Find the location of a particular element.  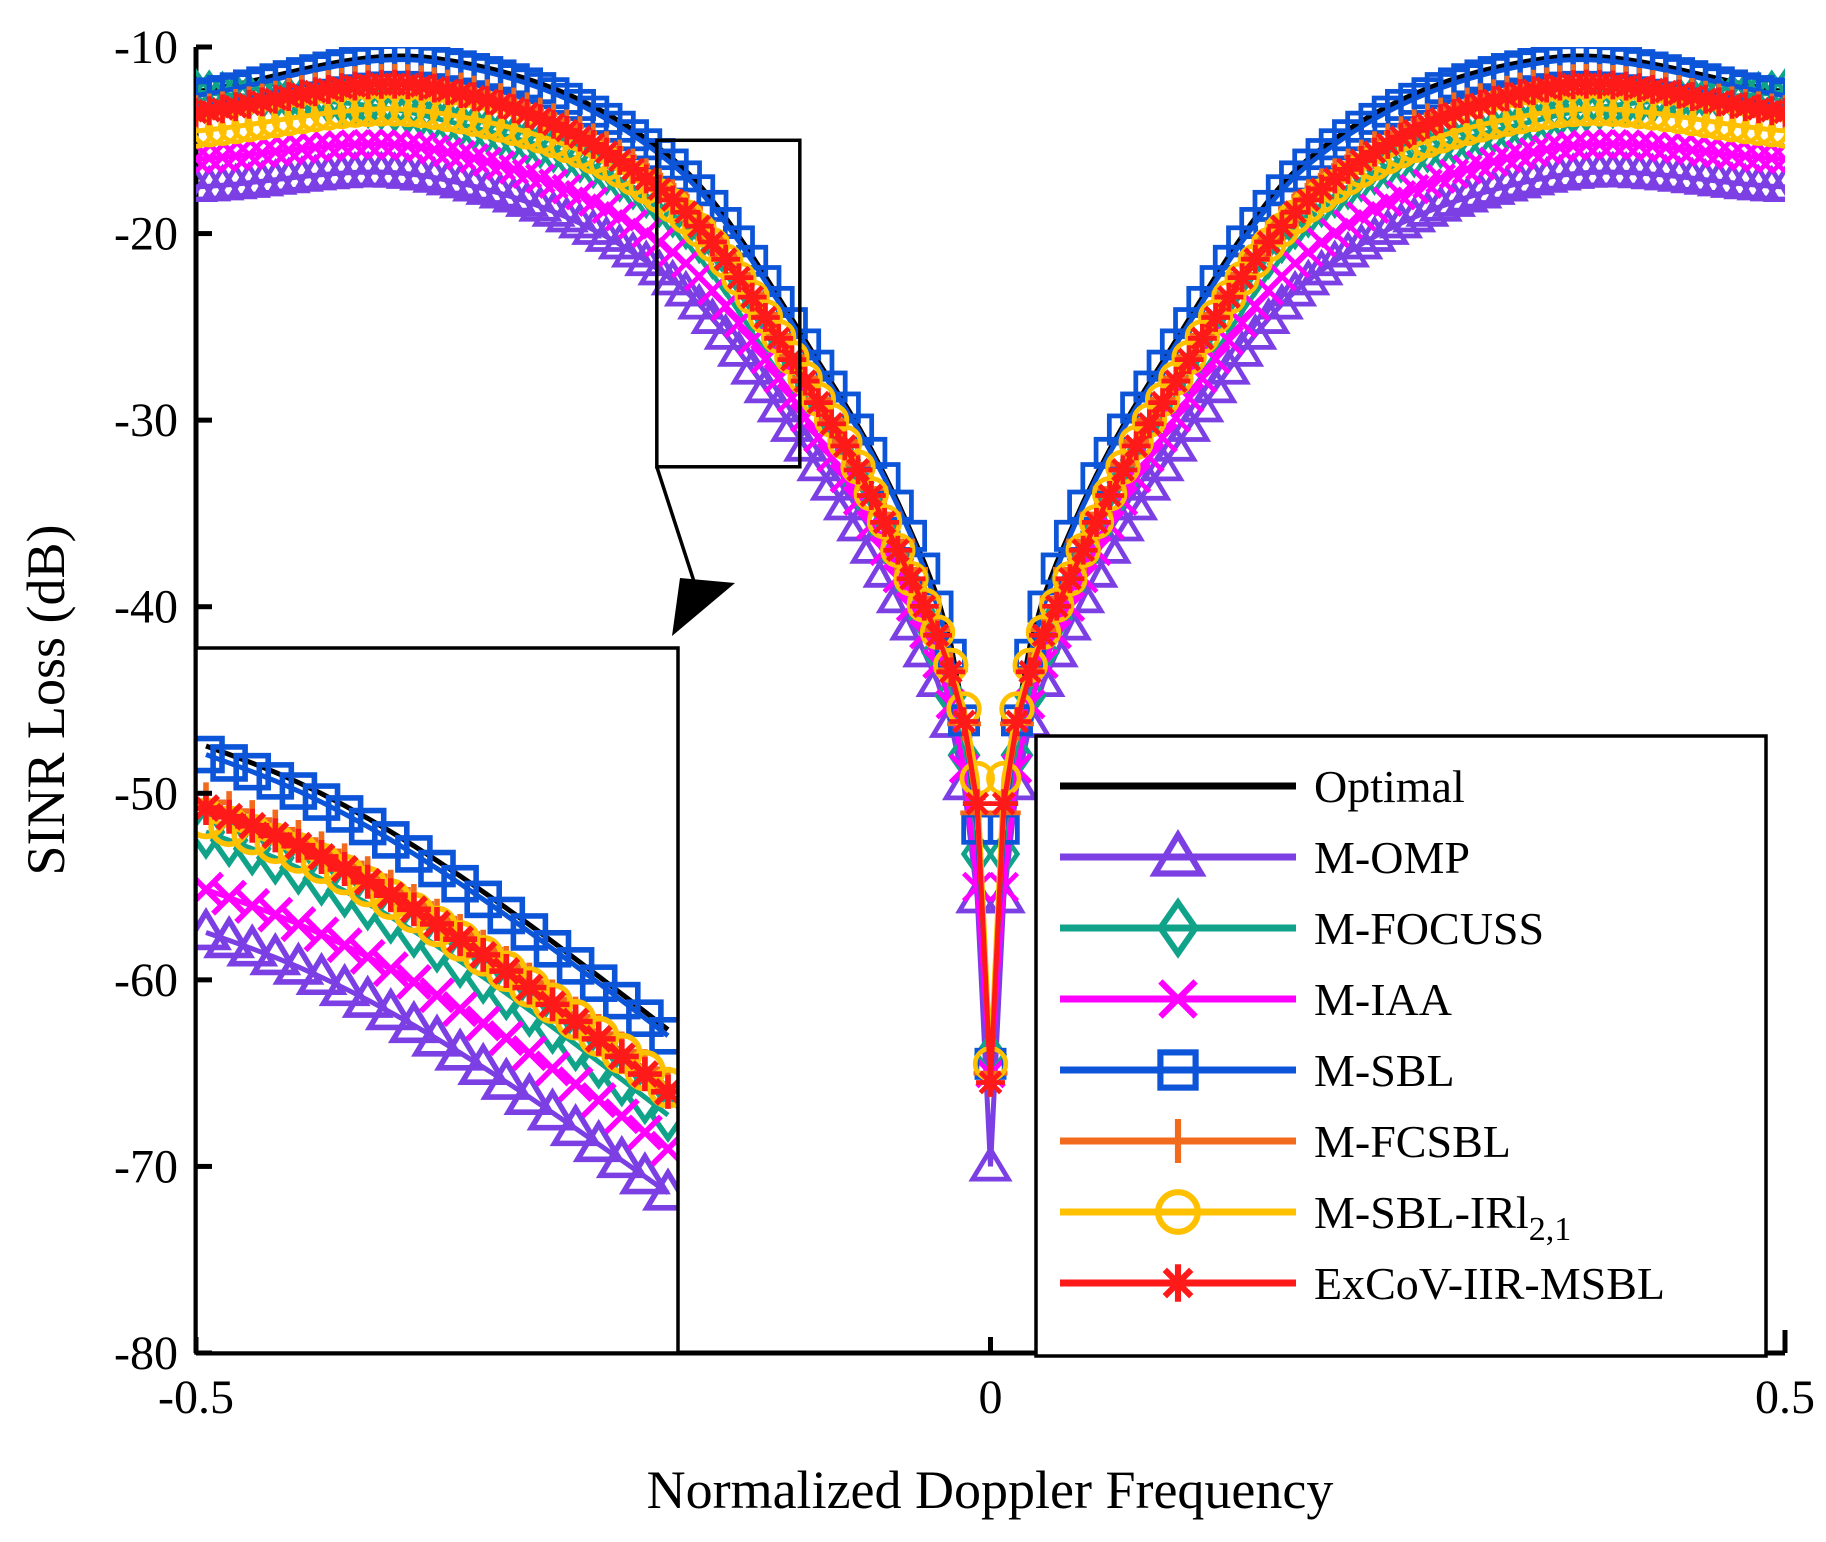

inset-series-m-iaa is located at coordinates (437, 1019).